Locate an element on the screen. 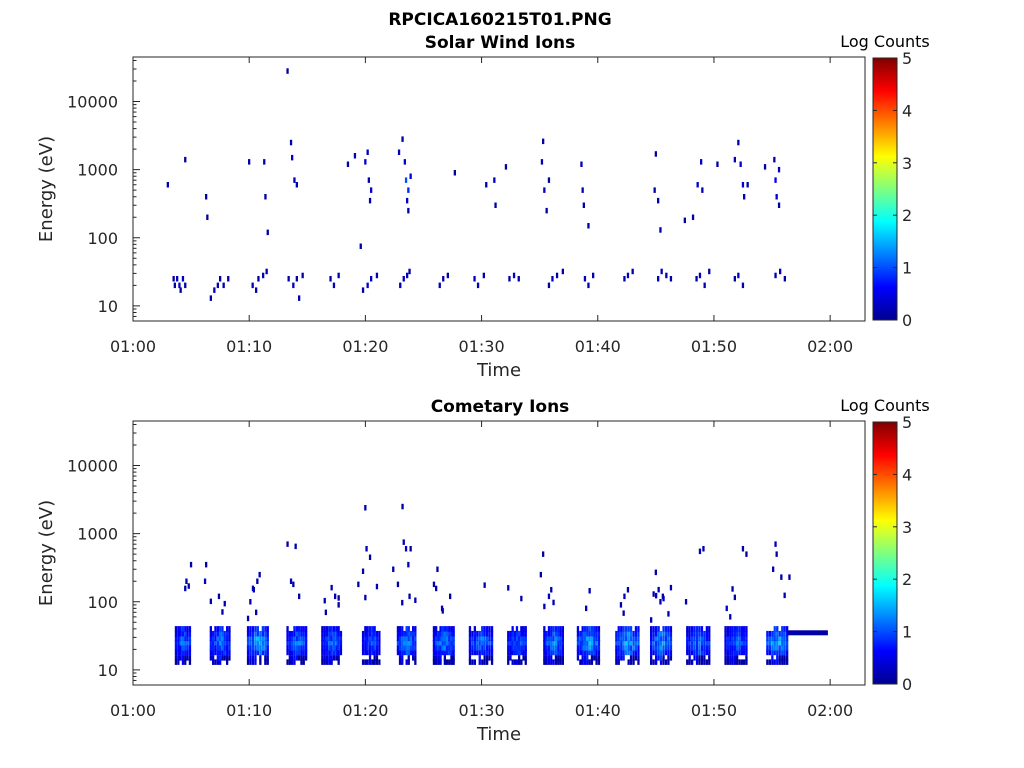  y-axis-cometary: 10 100 1000 10000 is located at coordinates (103, 554).